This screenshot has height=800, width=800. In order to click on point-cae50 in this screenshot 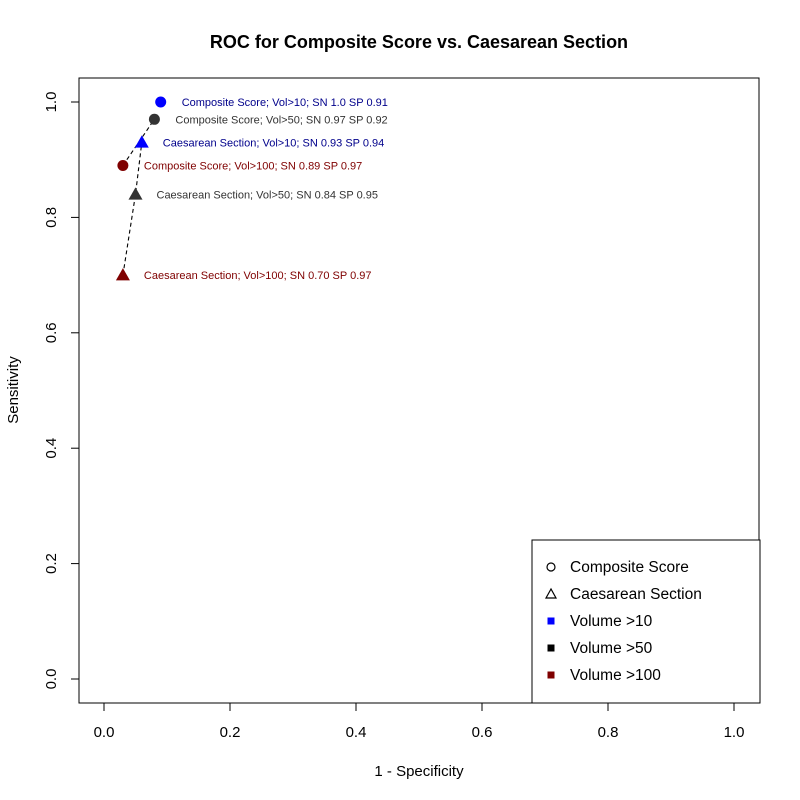, I will do `click(135, 193)`.